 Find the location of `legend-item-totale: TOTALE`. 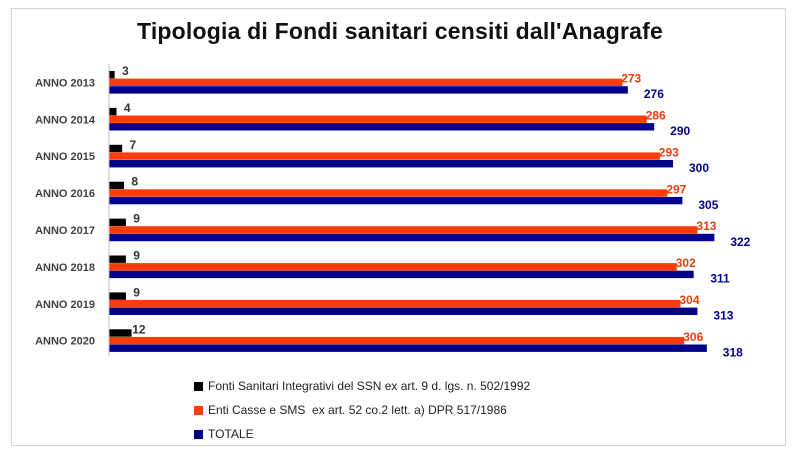

legend-item-totale: TOTALE is located at coordinates (362, 434).